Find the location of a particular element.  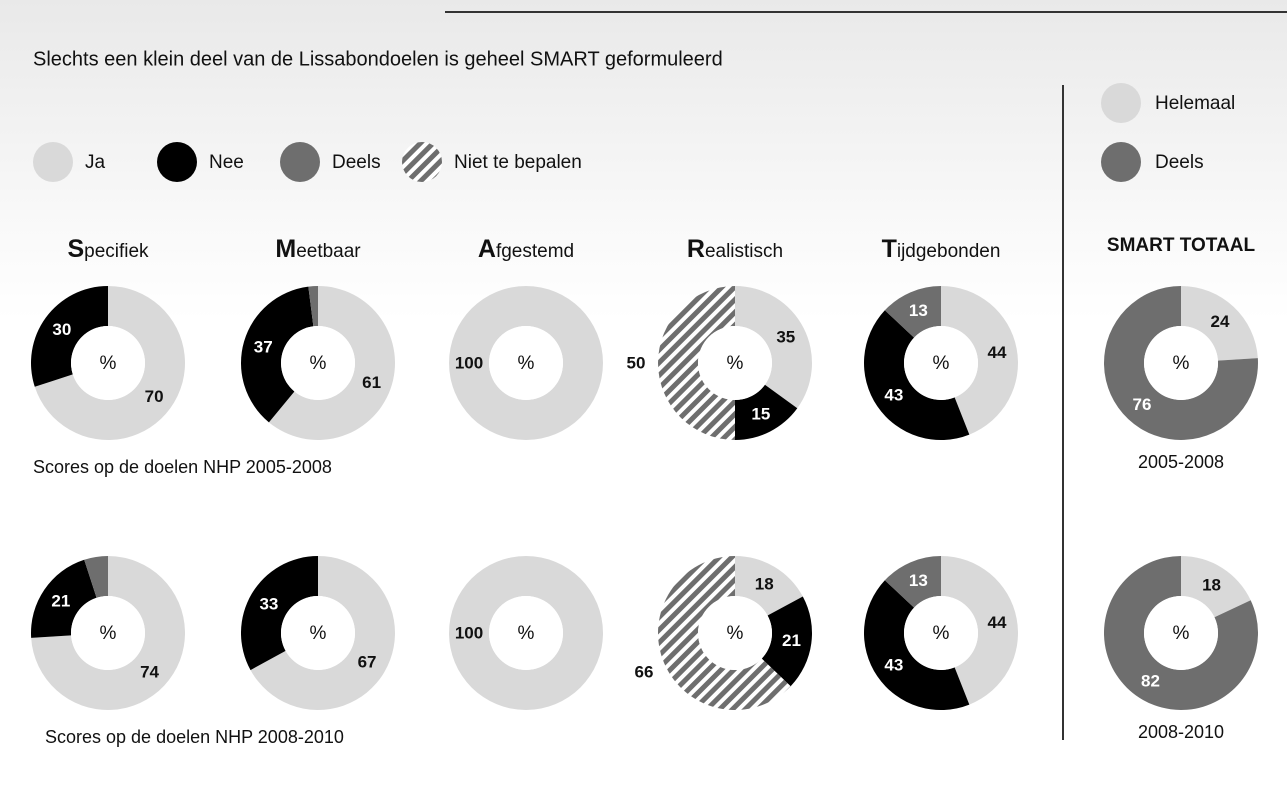

data-label: 66 is located at coordinates (644, 671).